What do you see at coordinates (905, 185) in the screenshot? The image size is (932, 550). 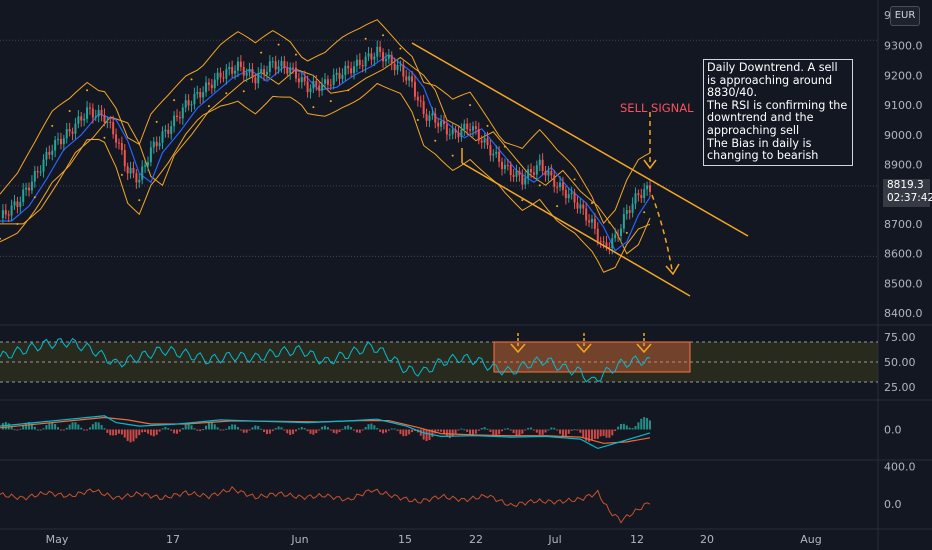 I see `last-price: 8819.3` at bounding box center [905, 185].